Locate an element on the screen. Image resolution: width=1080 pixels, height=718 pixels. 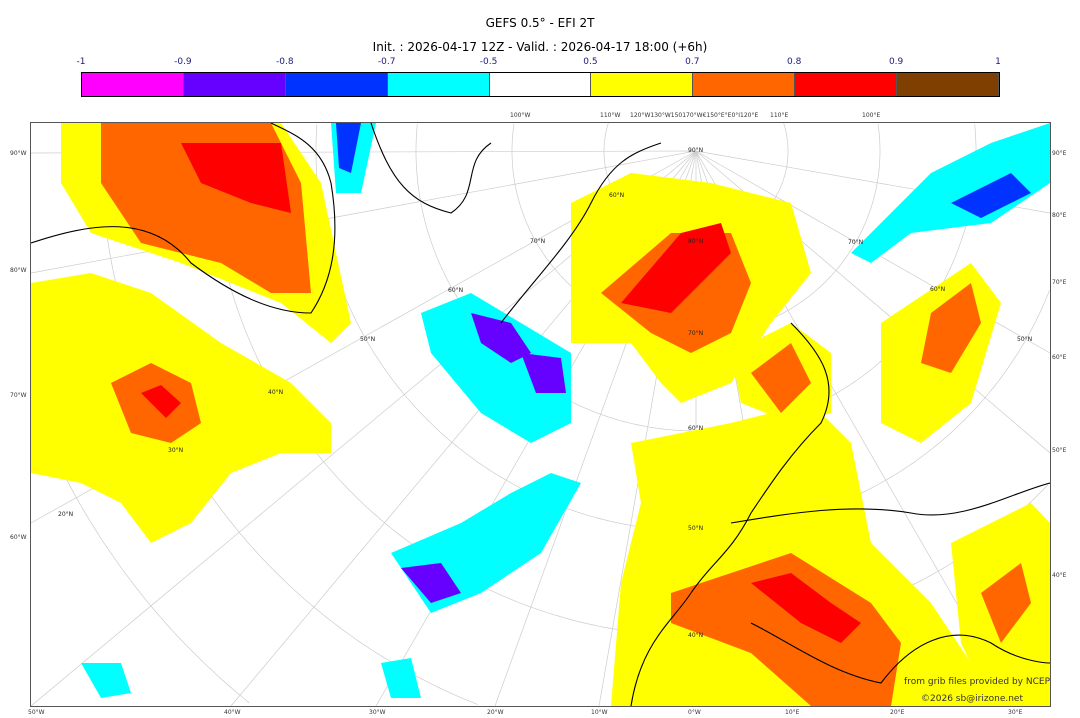
axis-label-bottom: 30°W is located at coordinates (377, 712).